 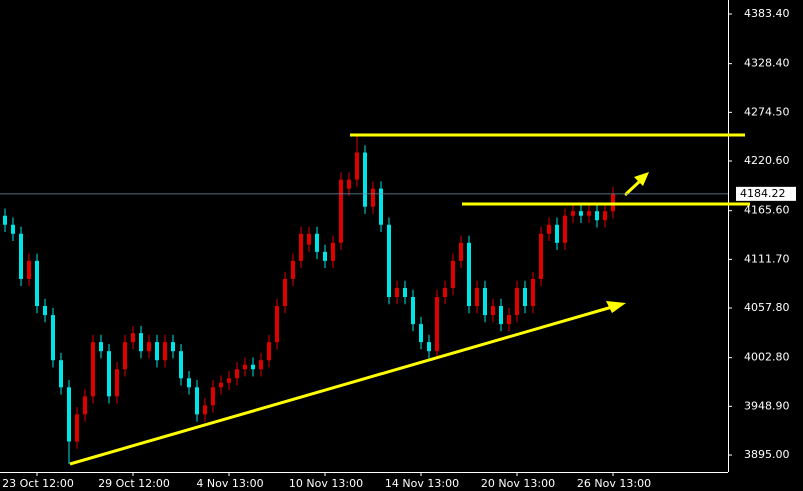 What do you see at coordinates (763, 193) in the screenshot?
I see `current-price-label: 4184.22` at bounding box center [763, 193].